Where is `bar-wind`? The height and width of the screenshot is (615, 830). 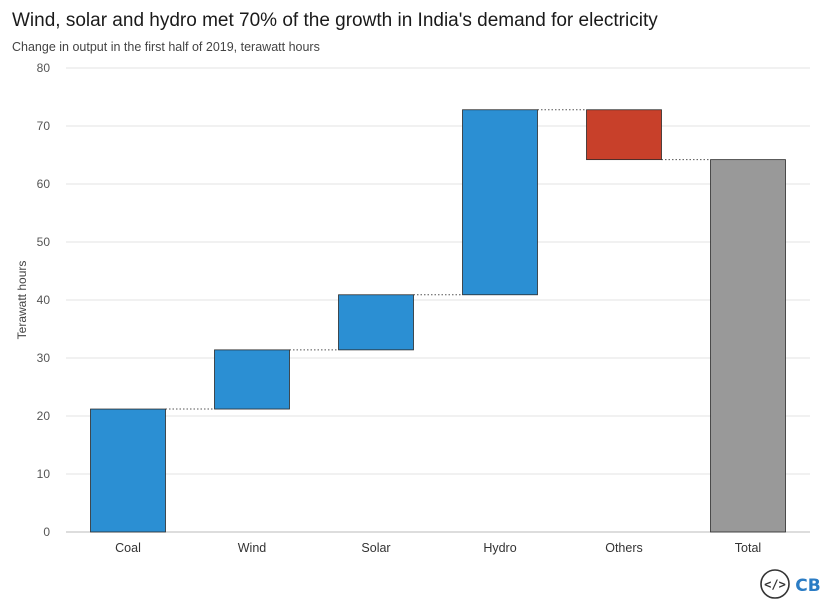
bar-wind is located at coordinates (252, 379).